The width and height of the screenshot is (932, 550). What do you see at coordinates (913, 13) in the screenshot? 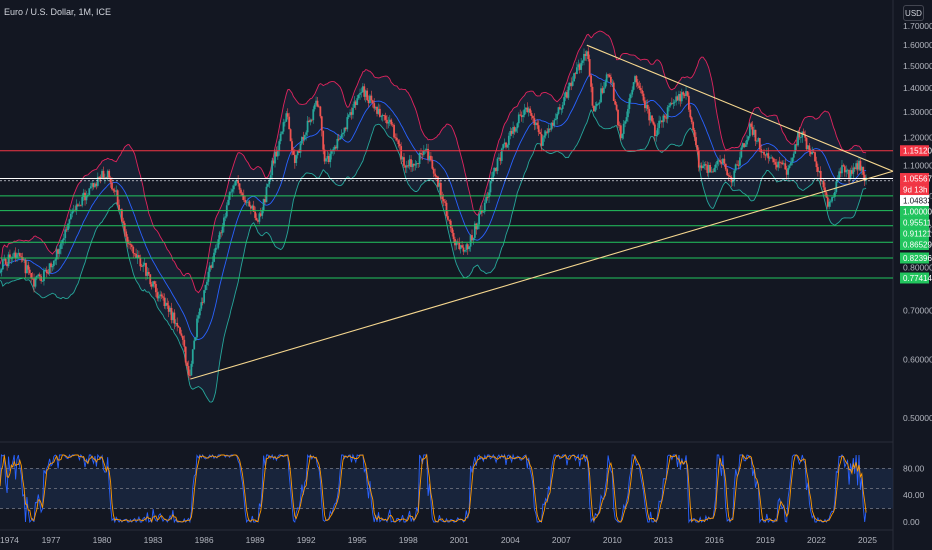
I see `currency-button: USD` at bounding box center [913, 13].